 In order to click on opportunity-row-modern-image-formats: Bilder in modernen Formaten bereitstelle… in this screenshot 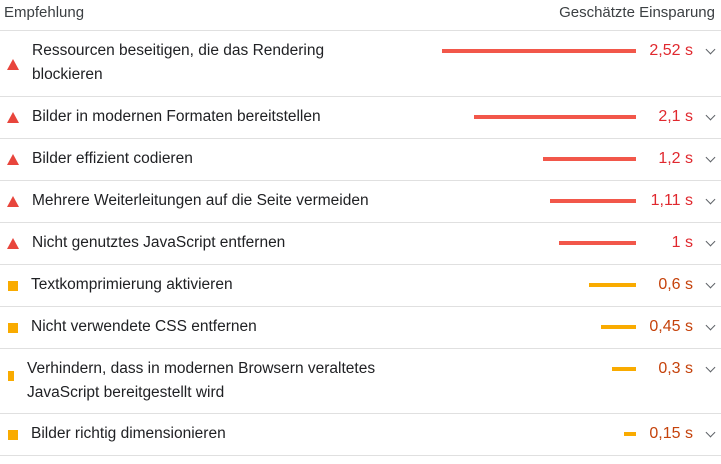, I will do `click(360, 118)`.